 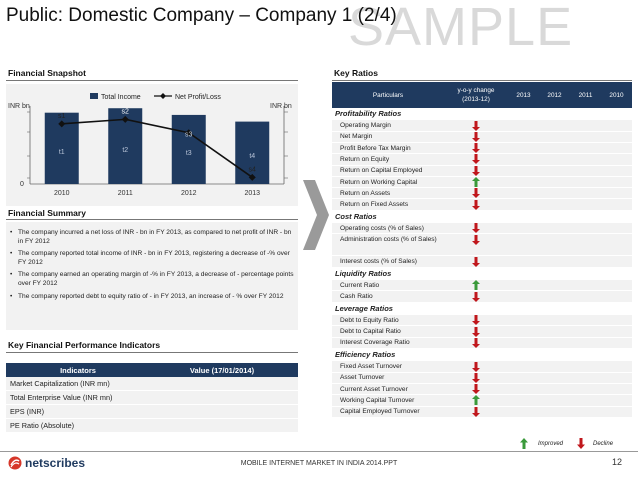 I want to click on ratio-label: Operating Margin, so click(x=365, y=126).